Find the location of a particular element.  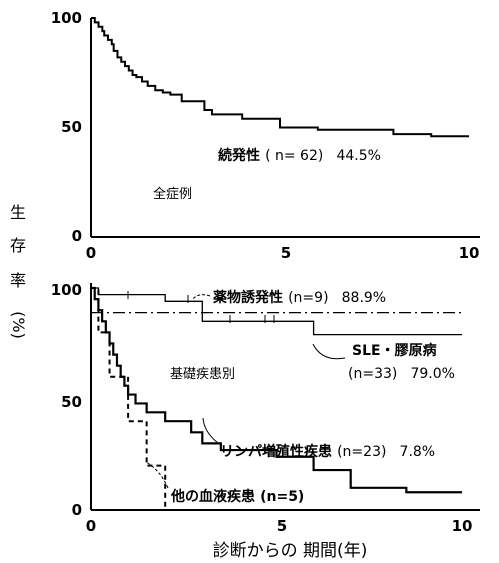

top-y-tick-label: 100 is located at coordinates (66, 18).